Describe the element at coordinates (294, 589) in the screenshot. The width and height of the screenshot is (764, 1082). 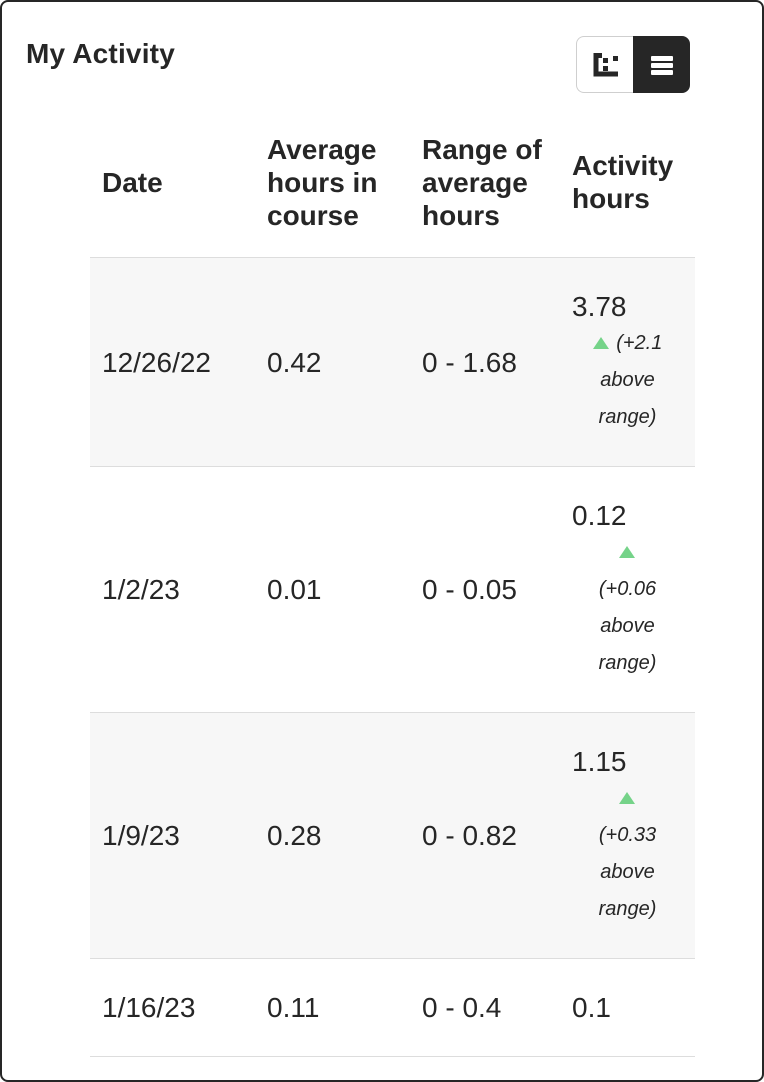
I see `average-hours-cell: 0.01` at that location.